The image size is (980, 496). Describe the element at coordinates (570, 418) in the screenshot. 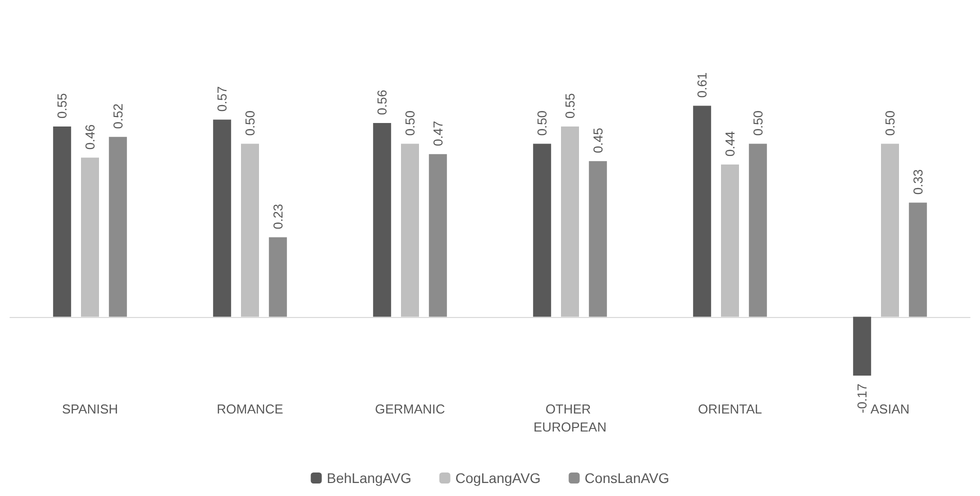

I see `x-tick-label: OTHER EUROPEAN` at that location.